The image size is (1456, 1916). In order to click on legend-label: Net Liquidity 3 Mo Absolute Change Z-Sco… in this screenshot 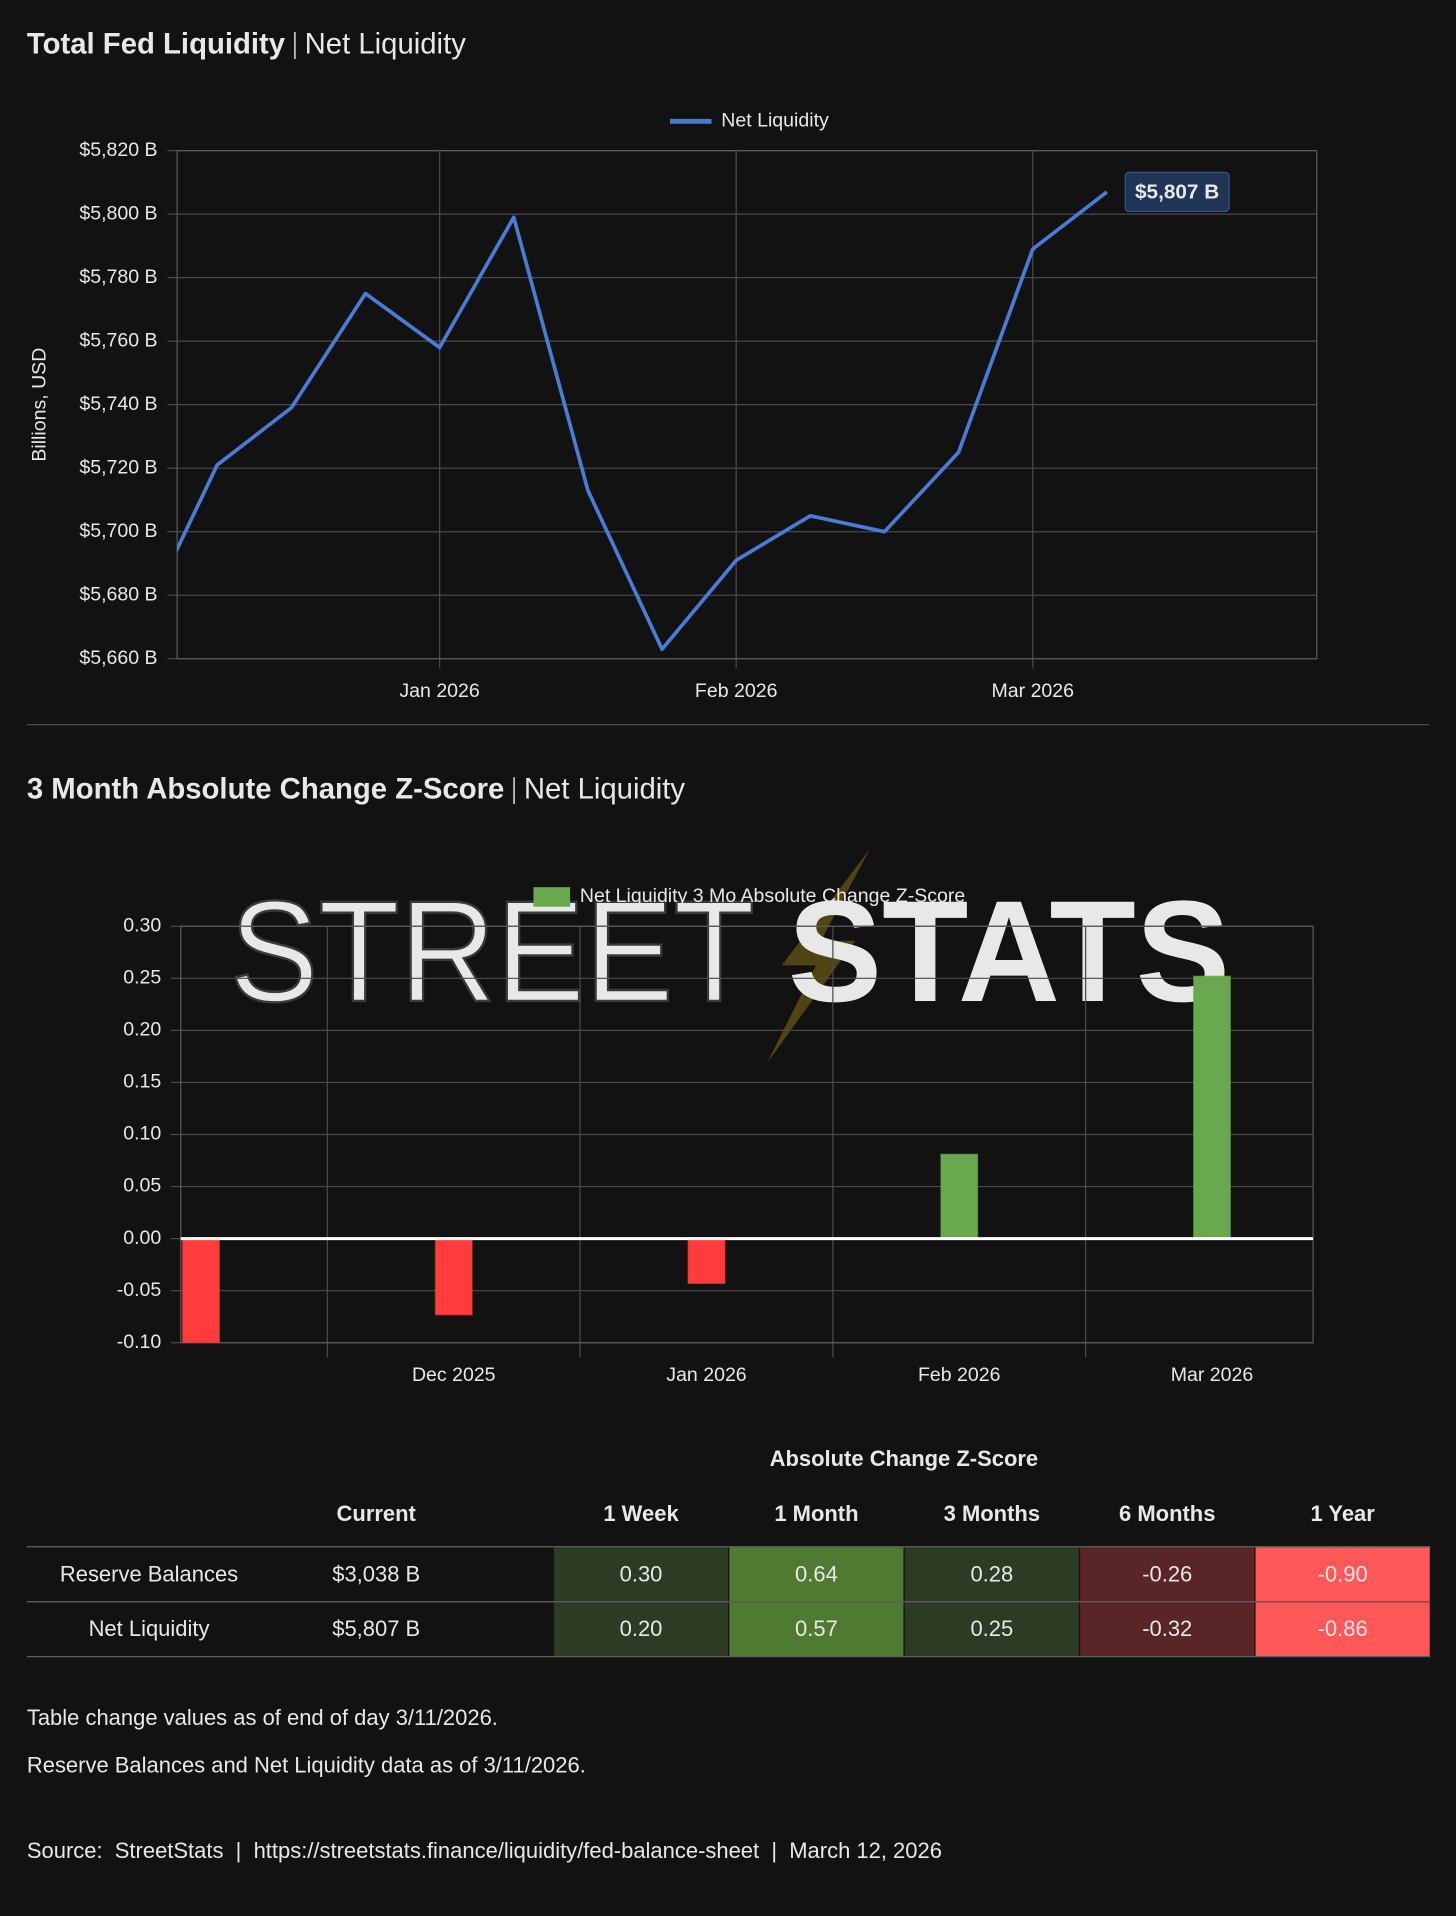, I will do `click(772, 896)`.